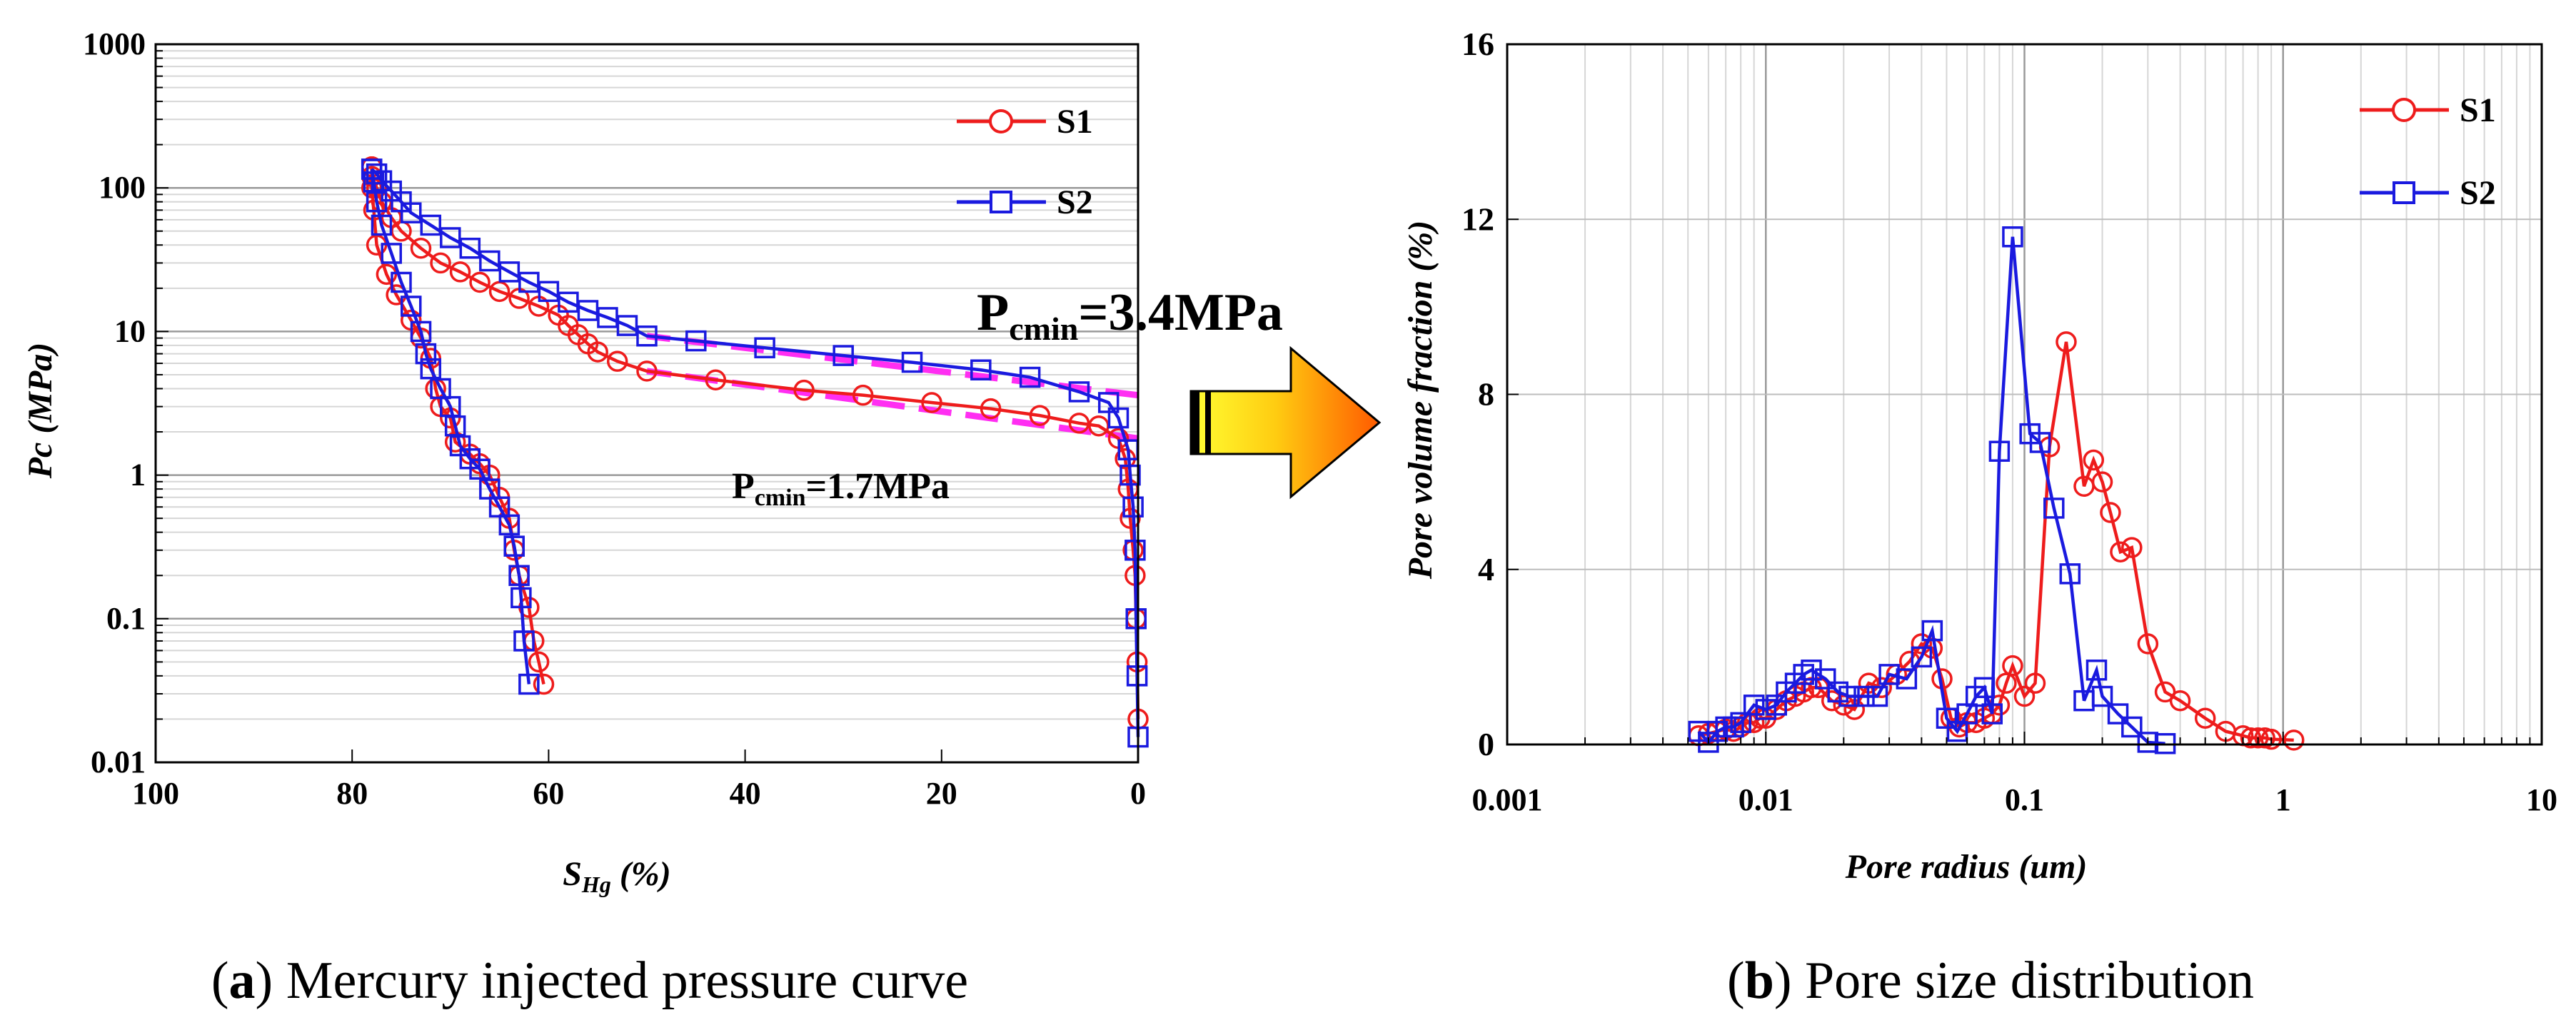 This screenshot has height=1025, width=2576. What do you see at coordinates (1025, 122) in the screenshot?
I see `legend-entry-s1: S1` at bounding box center [1025, 122].